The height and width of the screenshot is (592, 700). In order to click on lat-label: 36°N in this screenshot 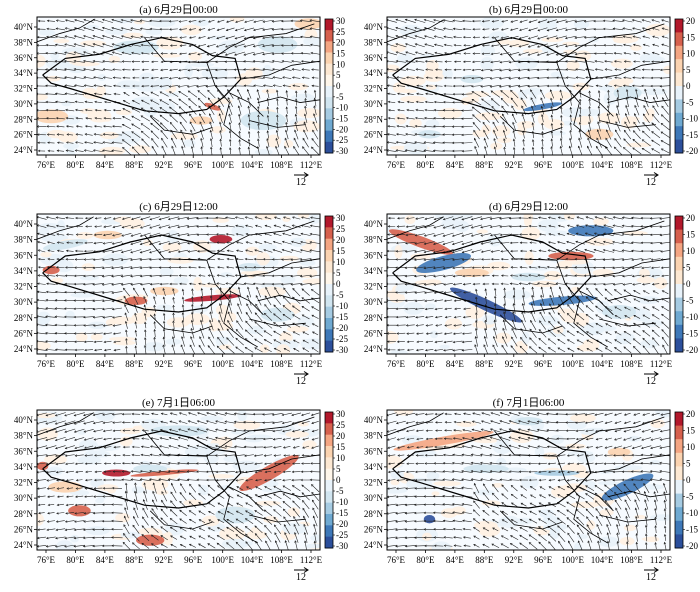, I will do `click(24, 255)`.